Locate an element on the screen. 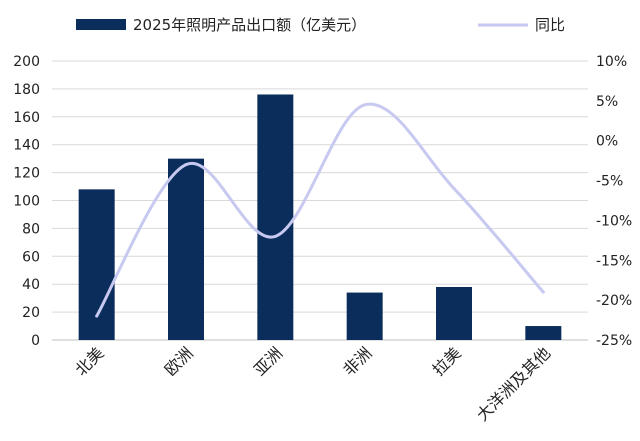 The image size is (640, 441). right-tick-label: 10% is located at coordinates (611, 62).